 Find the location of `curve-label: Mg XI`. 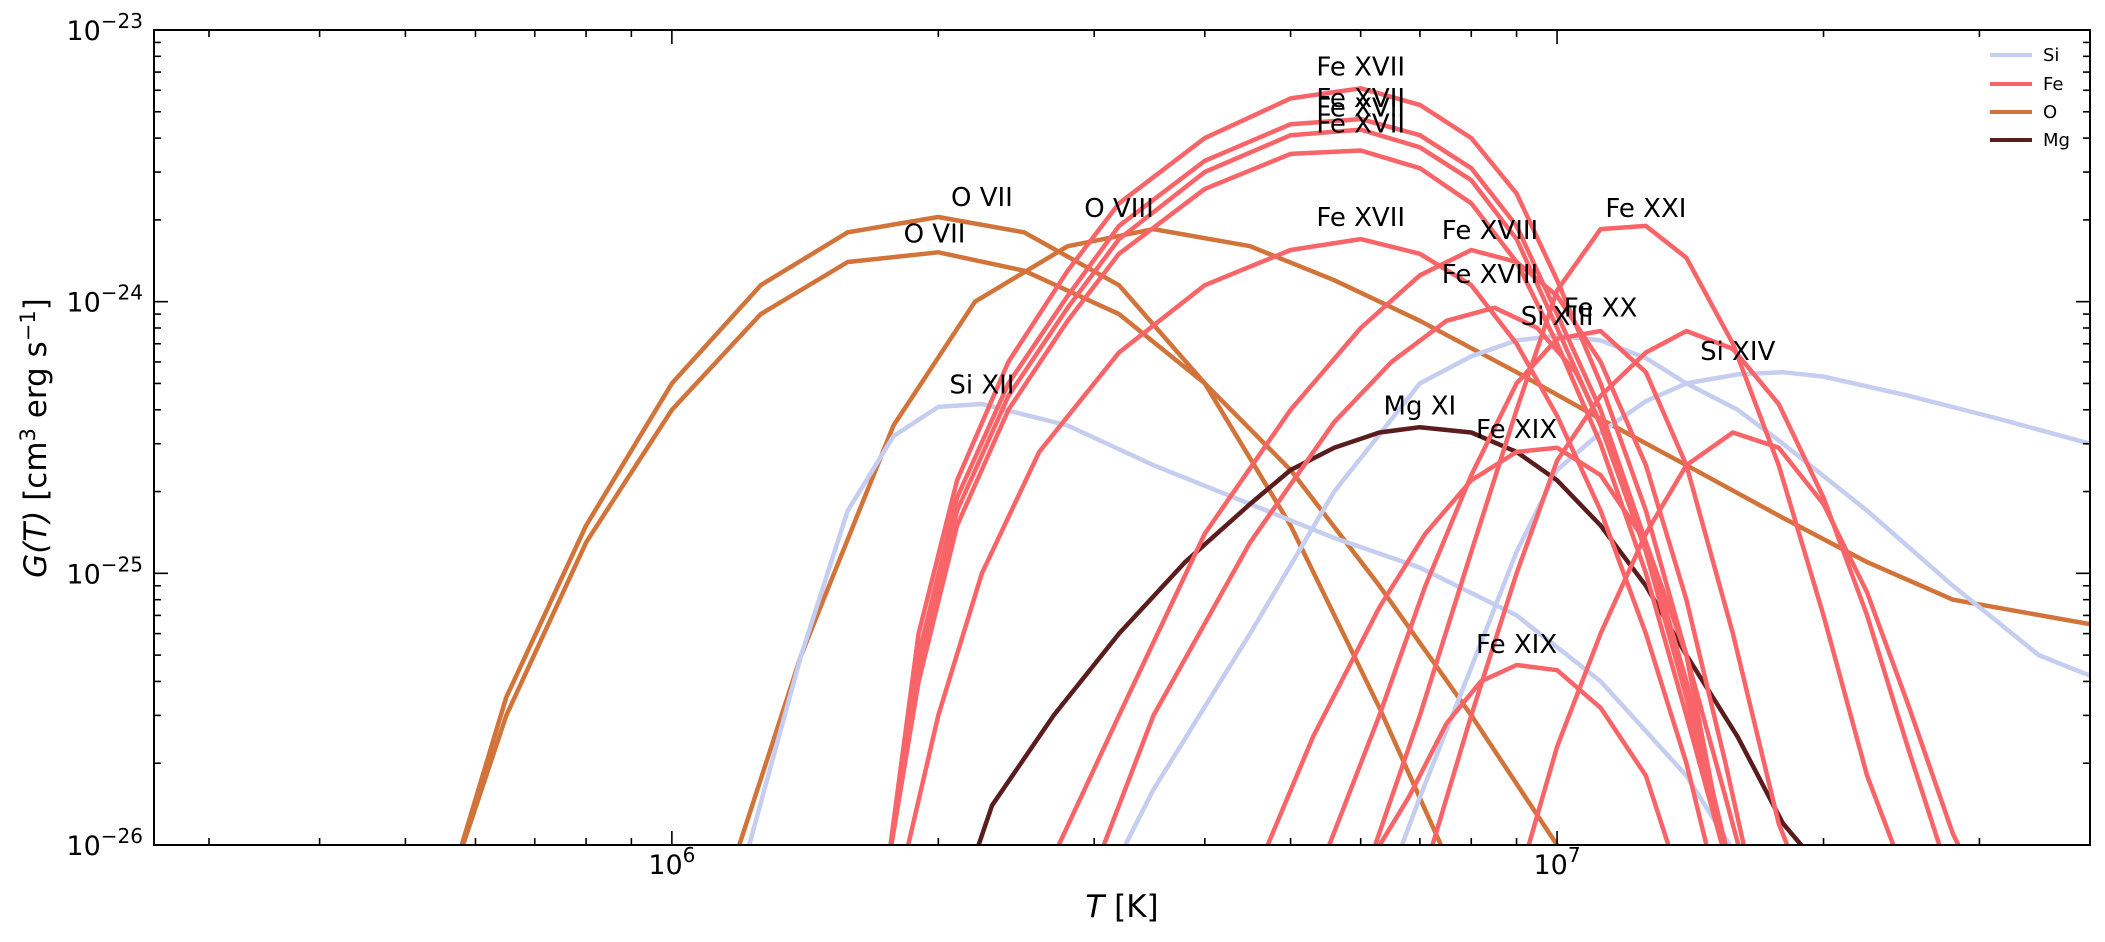

curve-label: Mg XI is located at coordinates (1420, 406).